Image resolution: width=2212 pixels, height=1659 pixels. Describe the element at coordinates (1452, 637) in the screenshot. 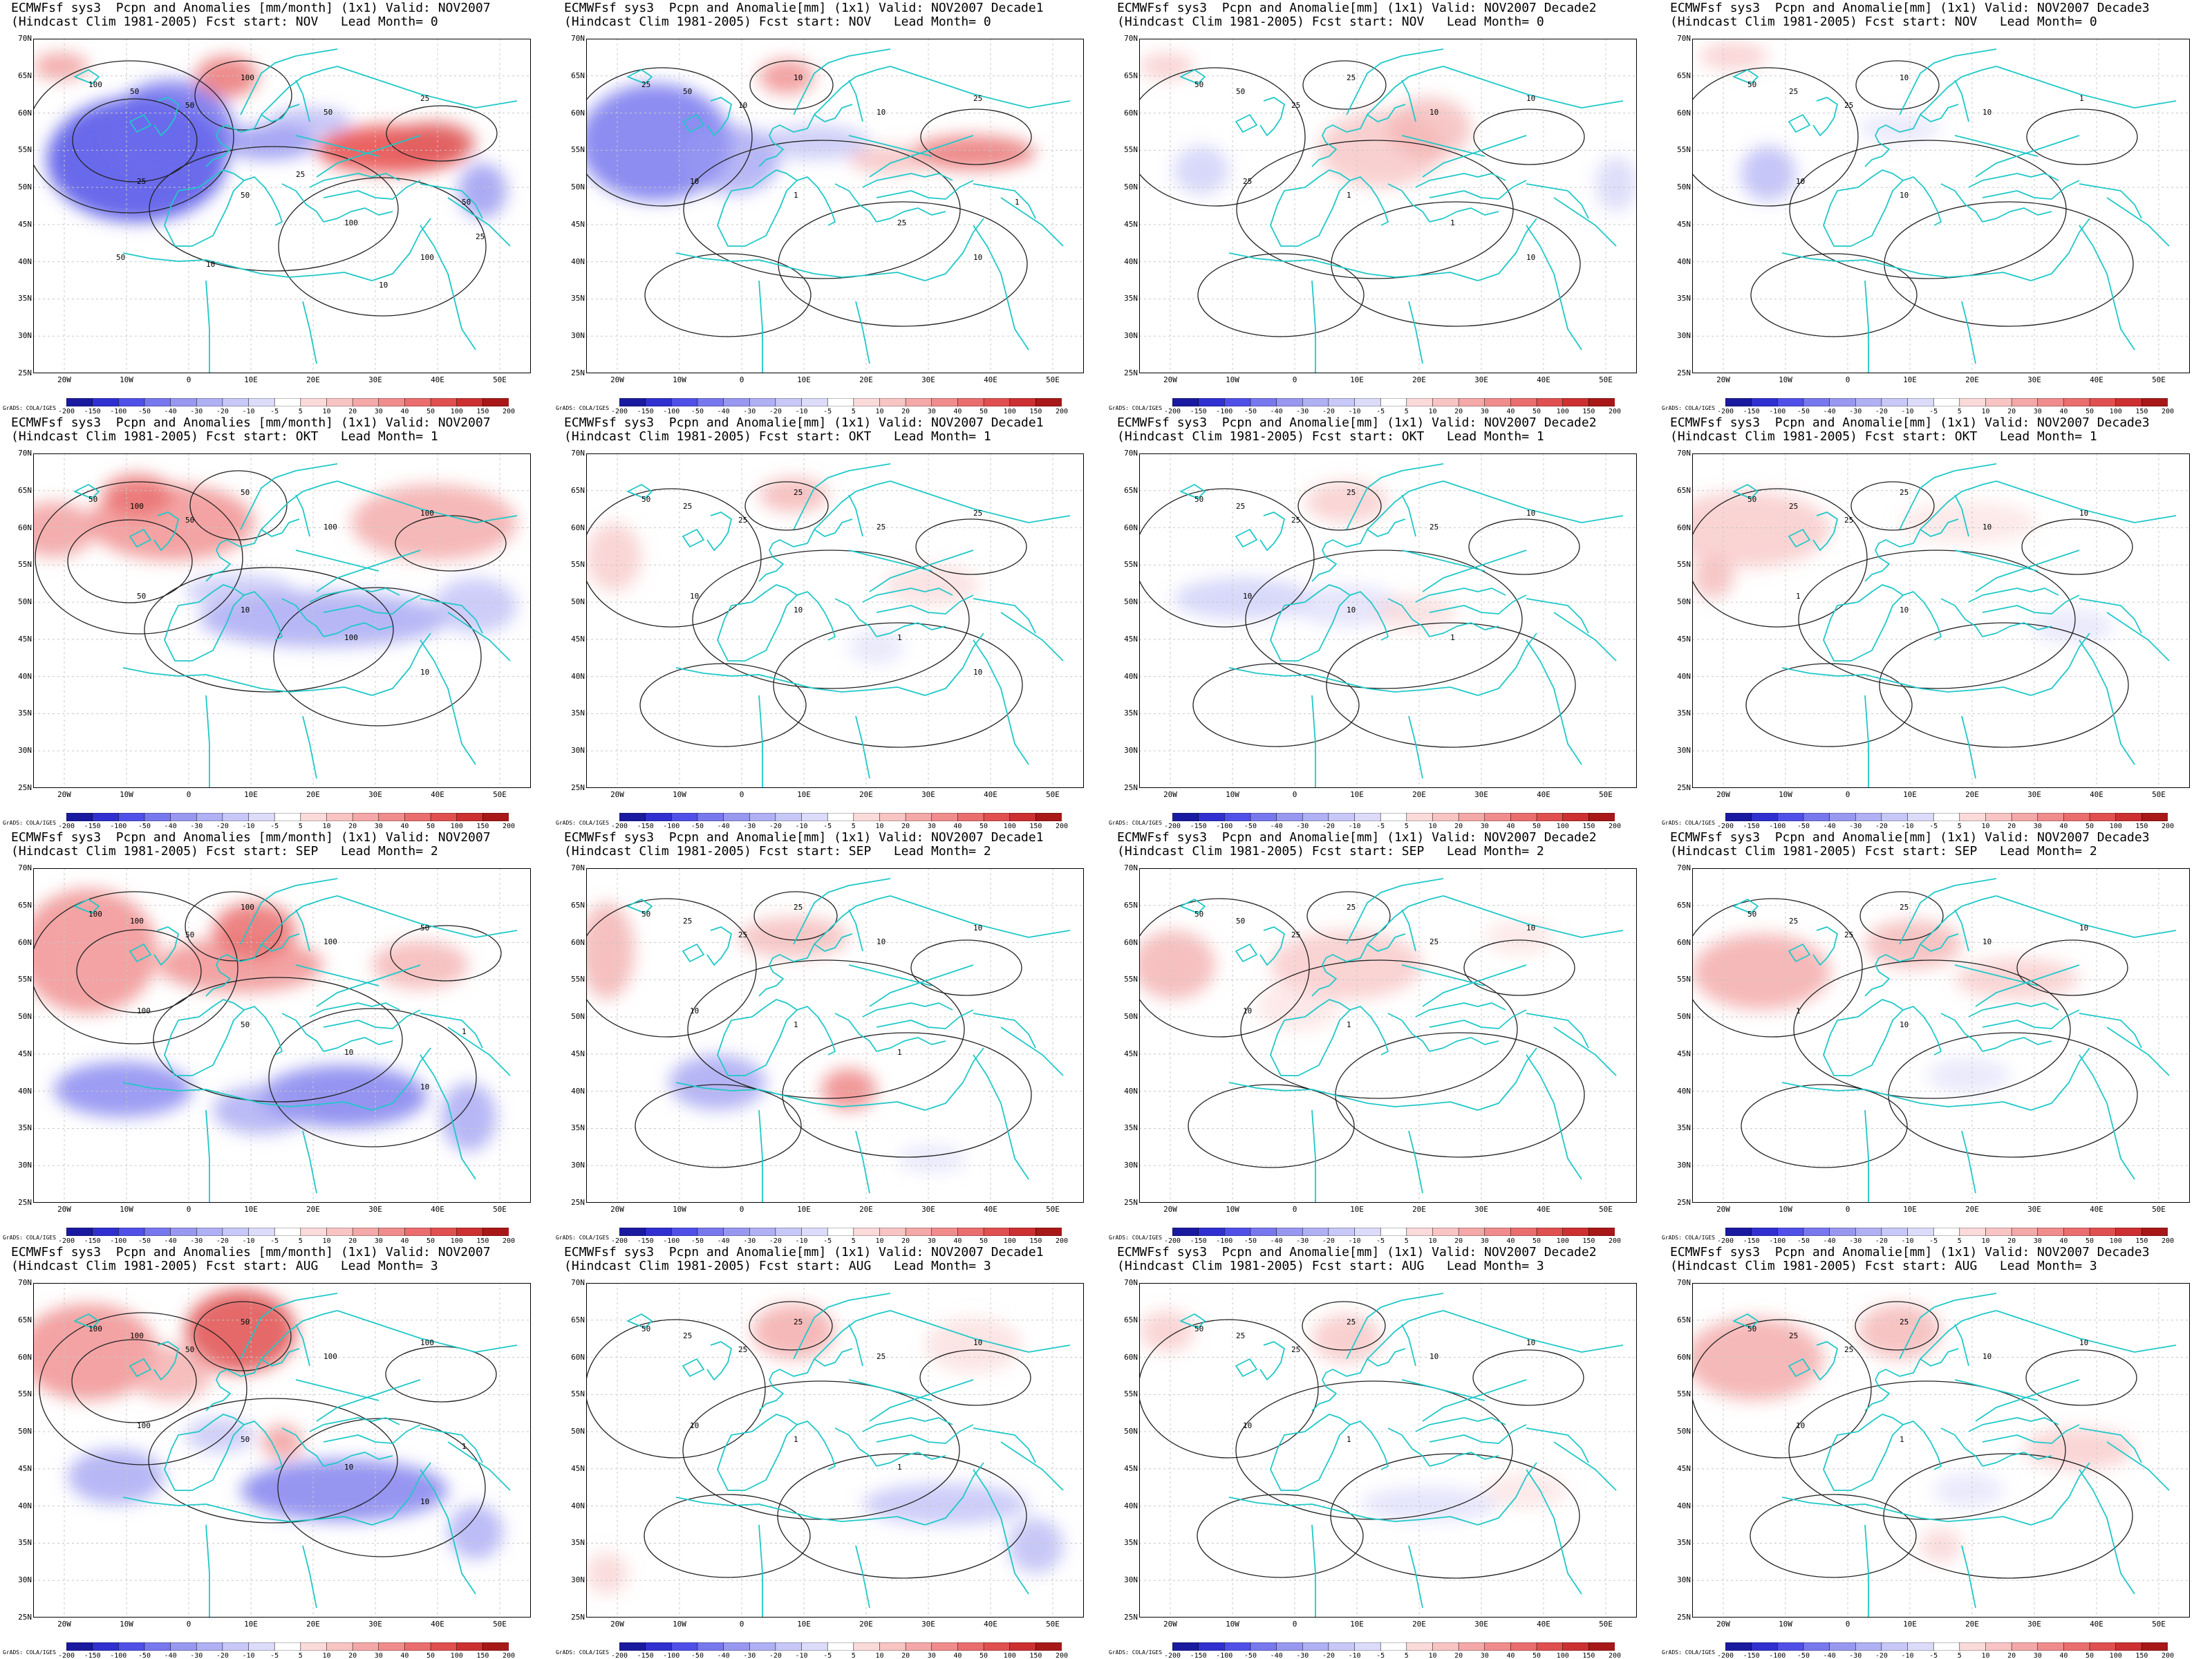

I see `contour-label: 1` at that location.